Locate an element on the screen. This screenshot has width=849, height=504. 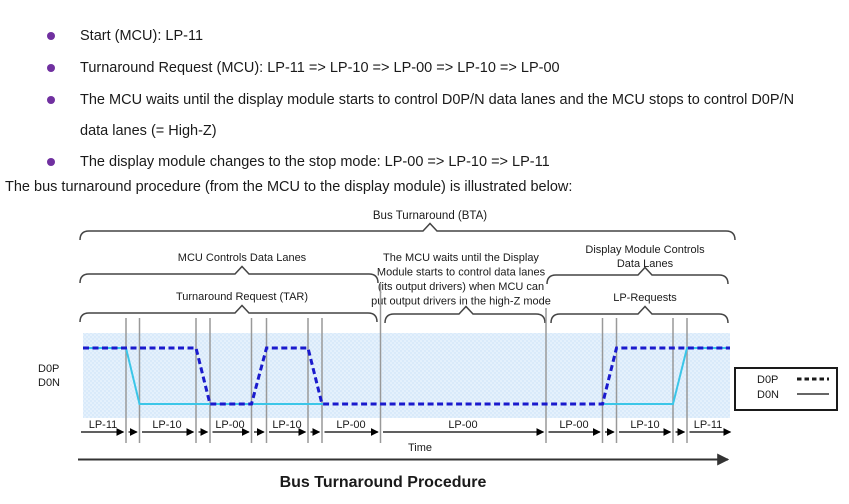
display-controls-label-1: Display Module Controls is located at coordinates (645, 250).